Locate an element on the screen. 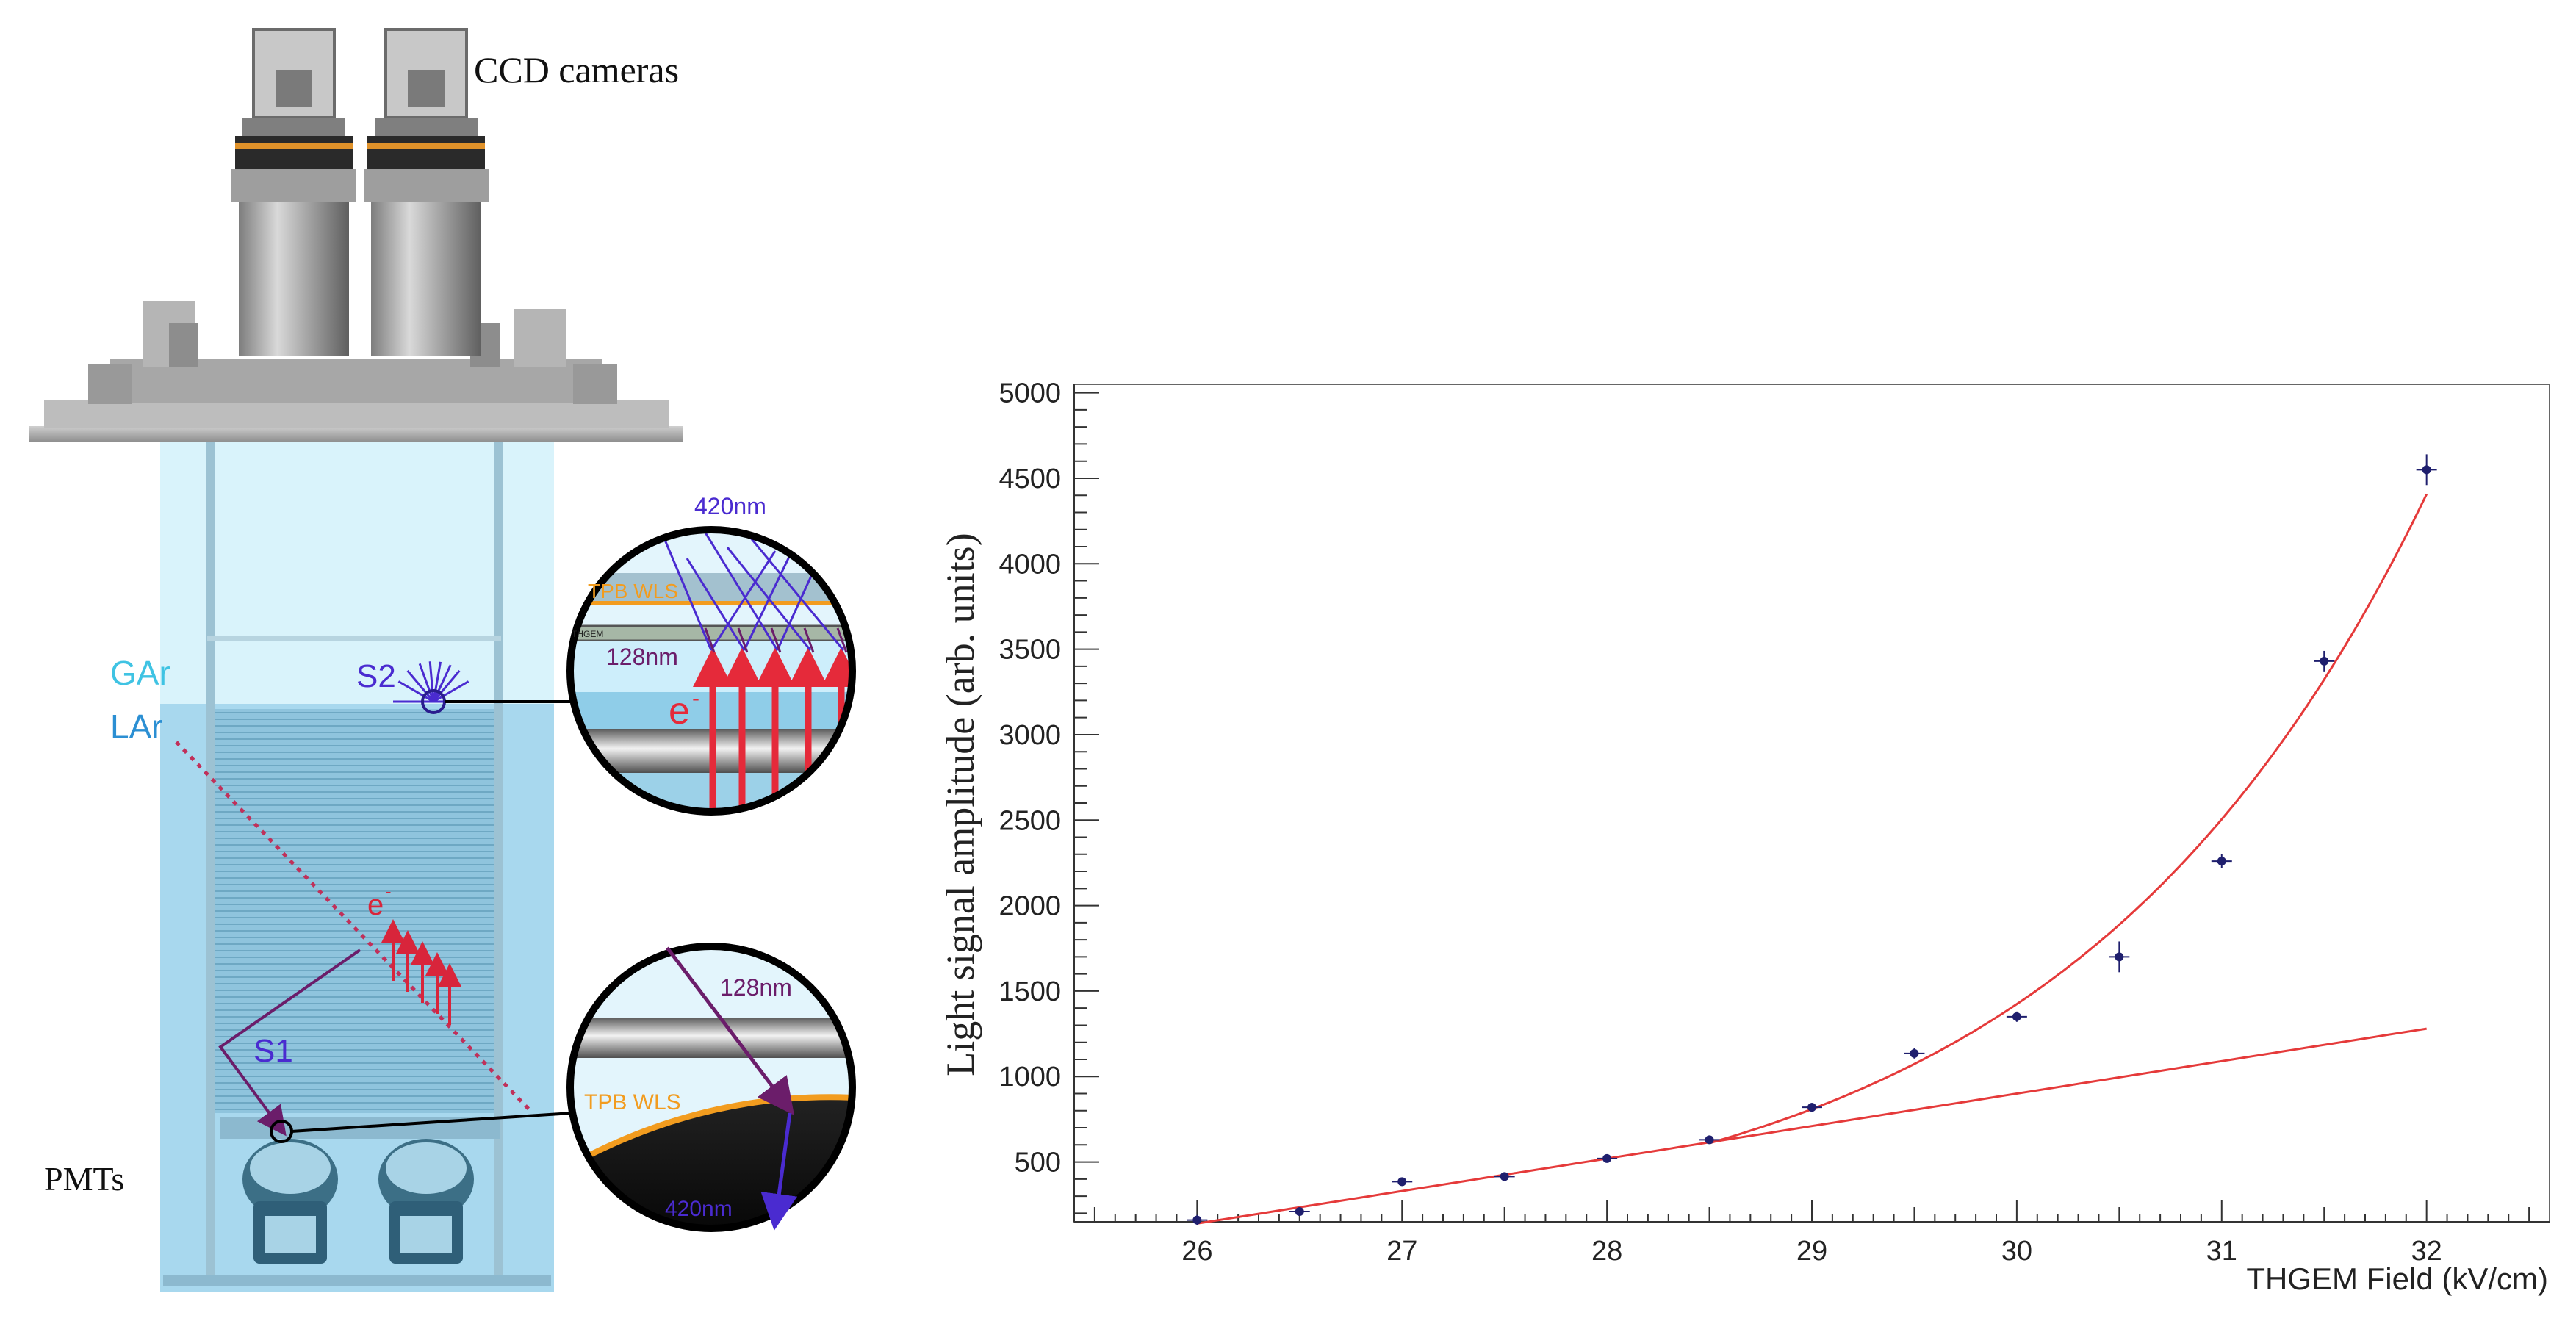  x-tick-label: 31 is located at coordinates (2221, 1252).